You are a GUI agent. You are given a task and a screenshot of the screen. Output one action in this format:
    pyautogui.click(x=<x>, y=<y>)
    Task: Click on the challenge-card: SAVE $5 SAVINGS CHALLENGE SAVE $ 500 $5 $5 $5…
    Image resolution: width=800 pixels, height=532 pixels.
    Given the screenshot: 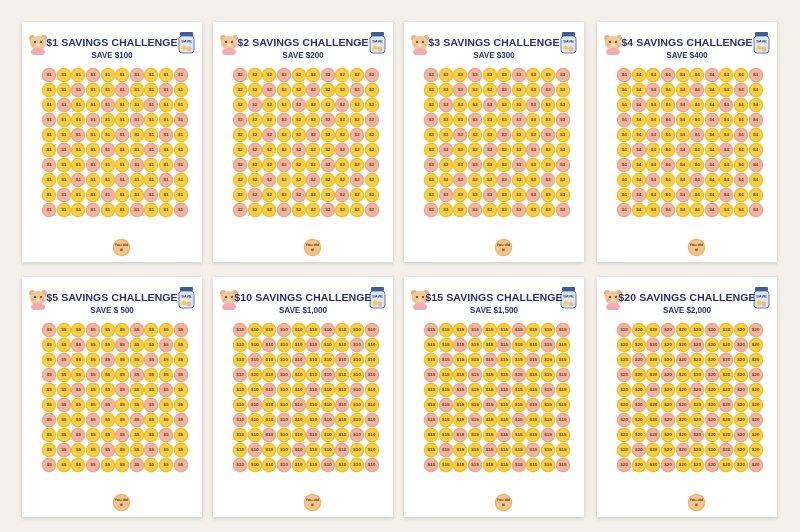 What is the action you would take?
    pyautogui.click(x=112, y=397)
    